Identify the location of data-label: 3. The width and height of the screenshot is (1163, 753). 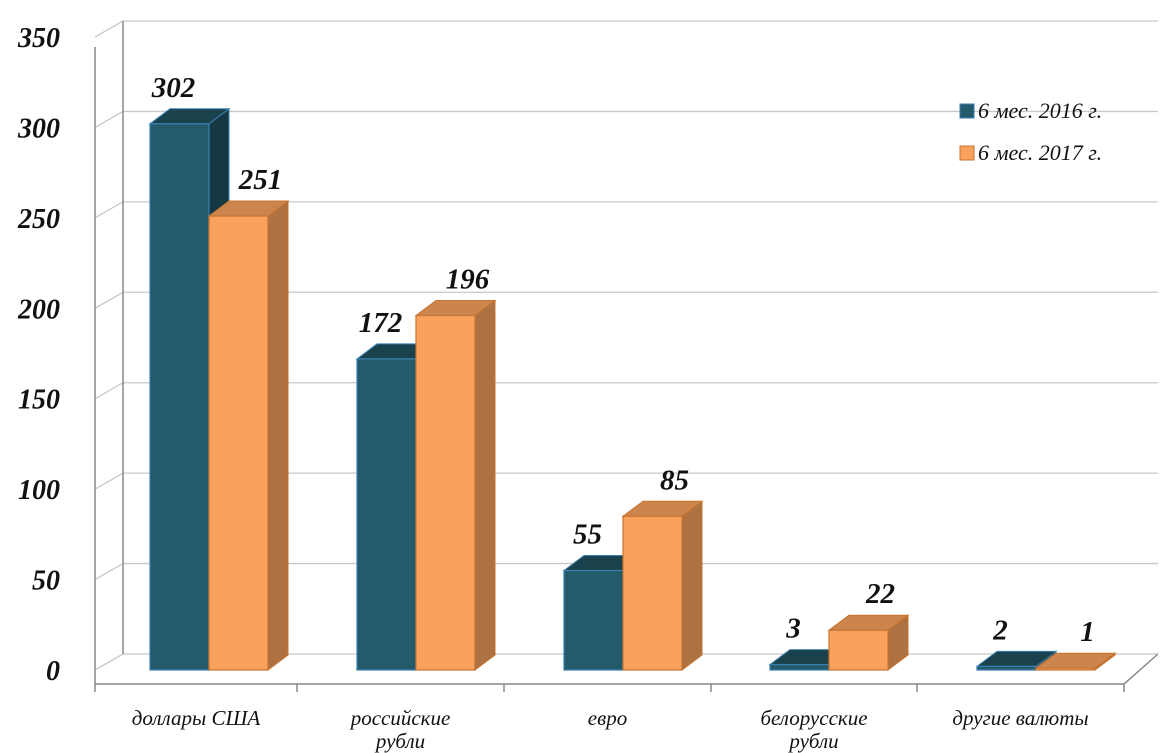
(793, 629).